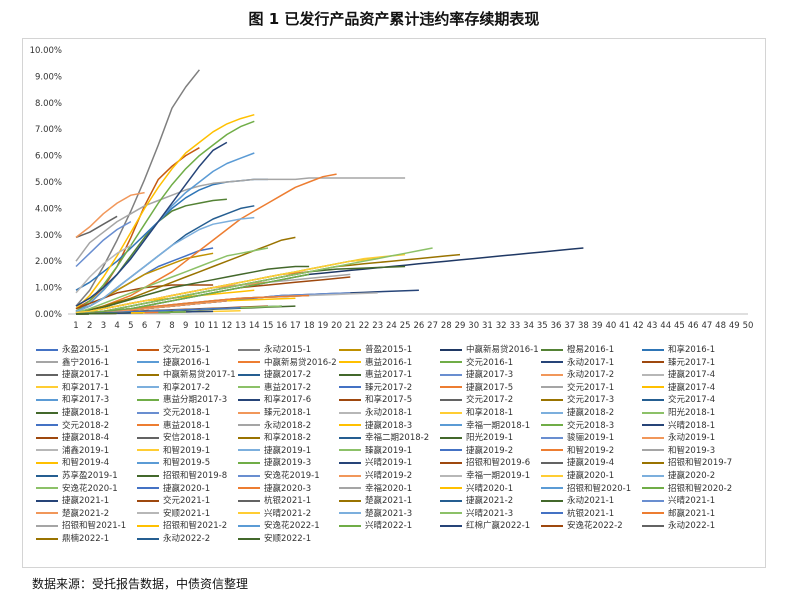 Image resolution: width=788 pixels, height=598 pixels. Describe the element at coordinates (72, 388) in the screenshot. I see `legend-item: 和享2017-1` at that location.